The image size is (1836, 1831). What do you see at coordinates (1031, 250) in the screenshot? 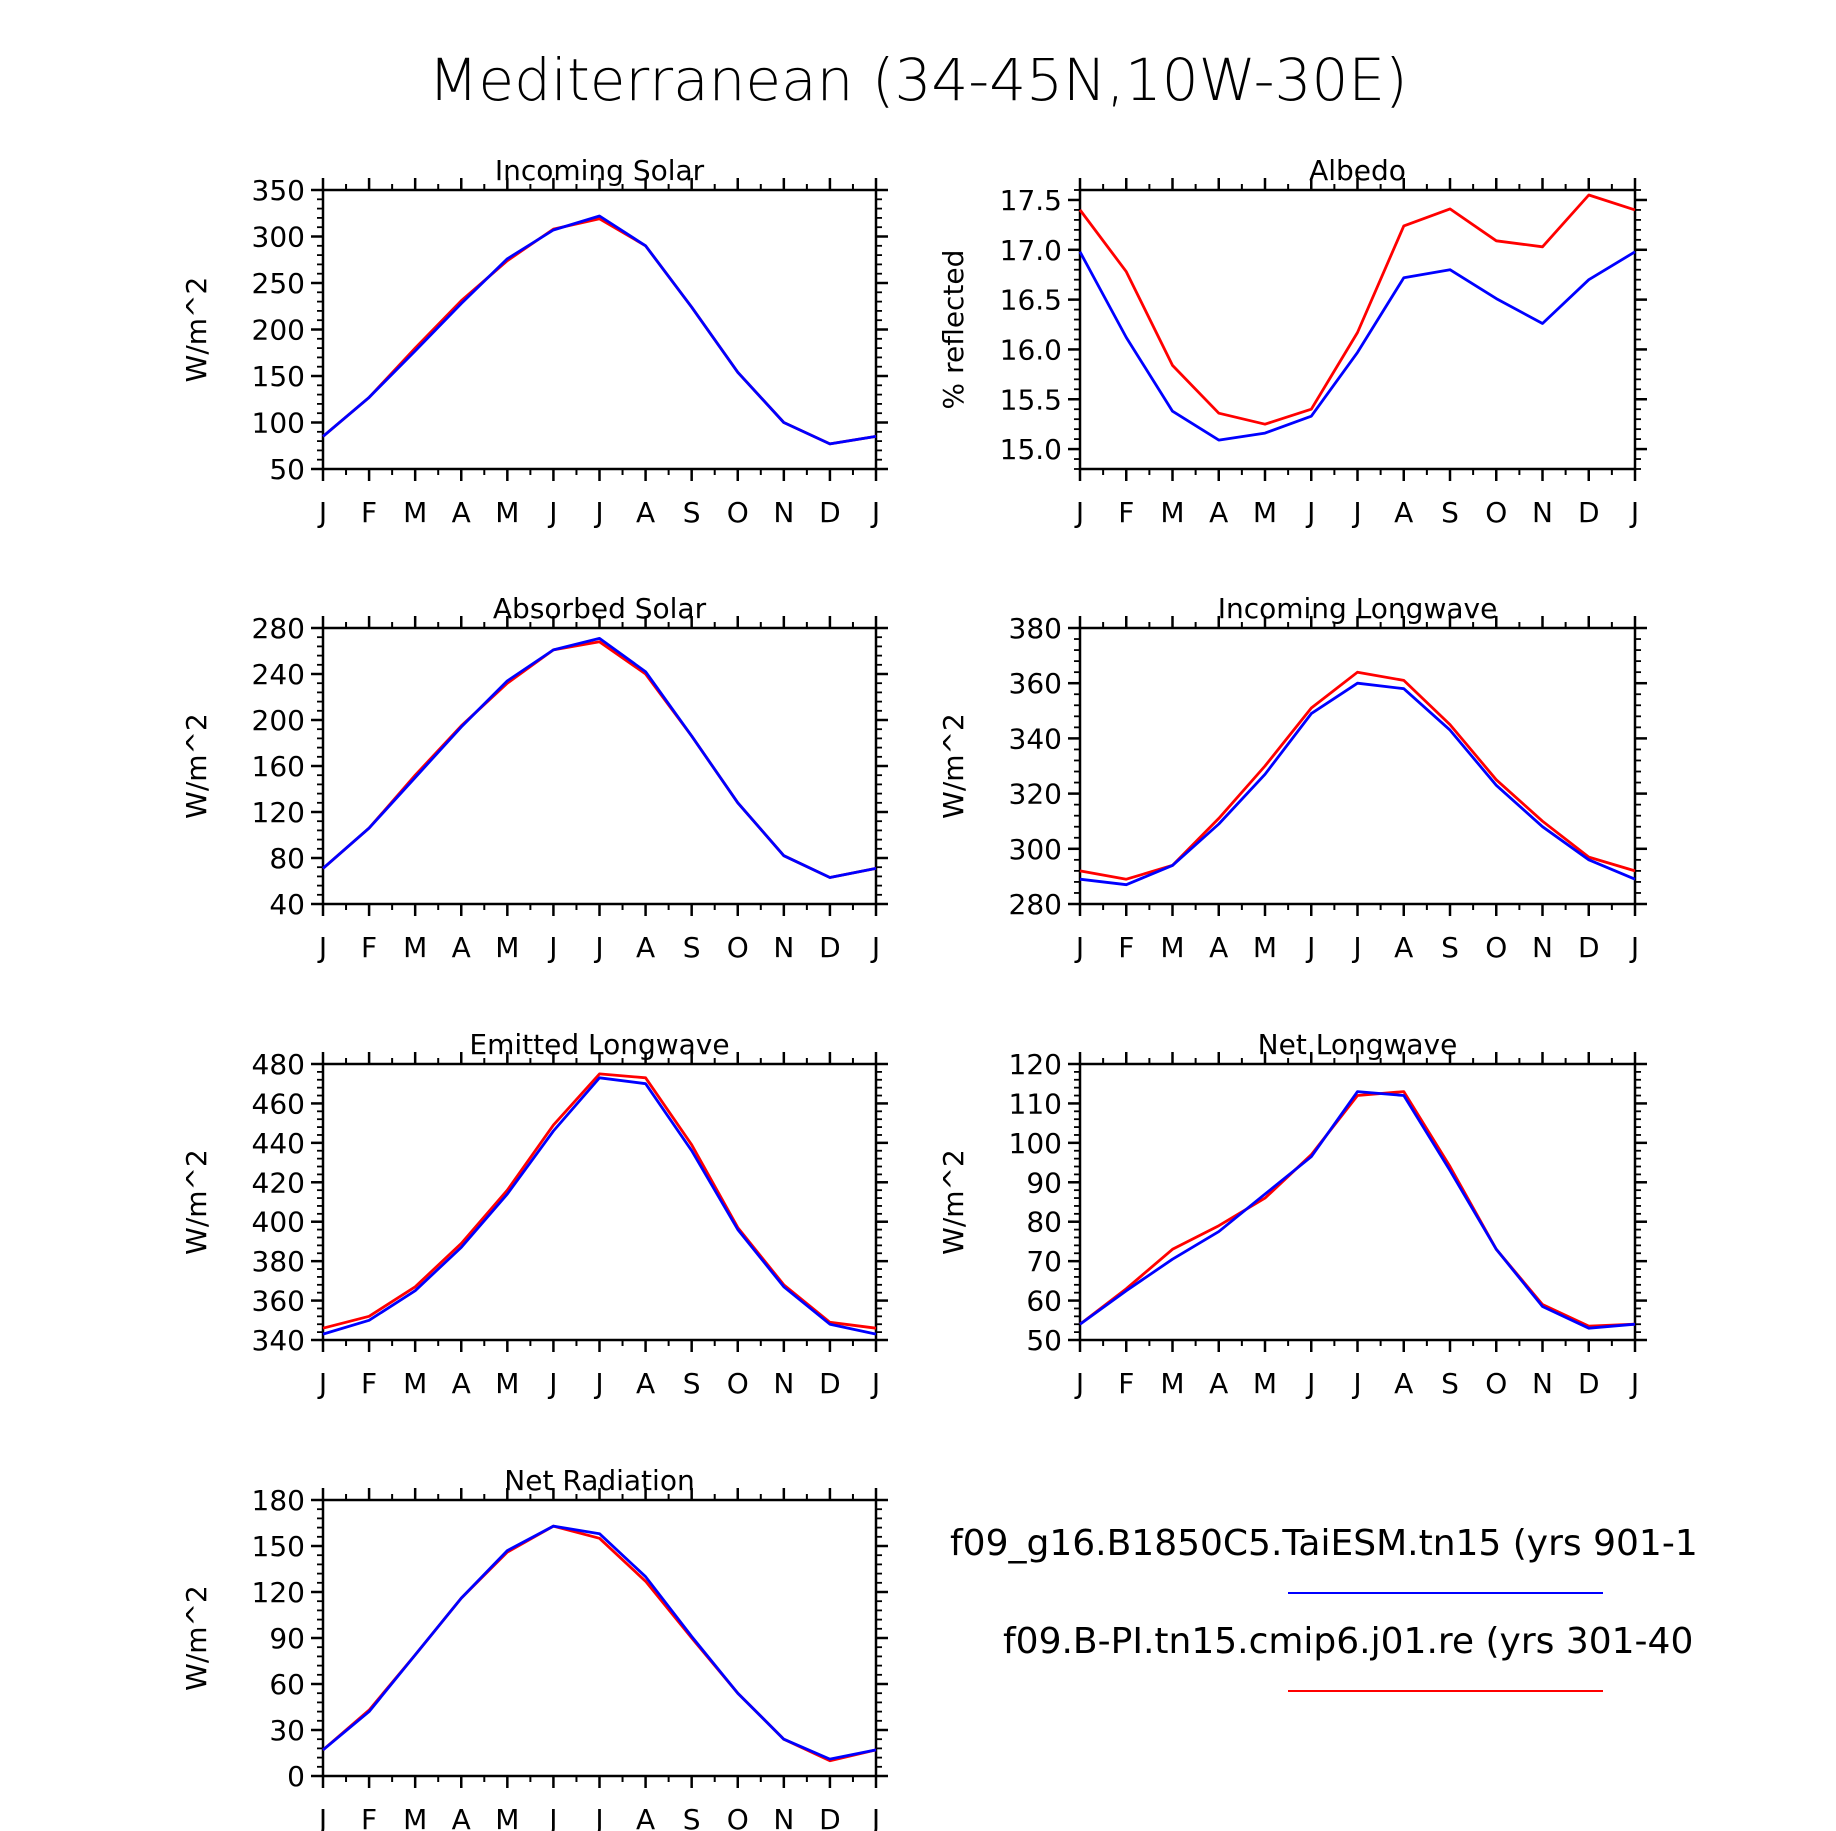
I see `y-tick-label: 17.0` at bounding box center [1031, 250].